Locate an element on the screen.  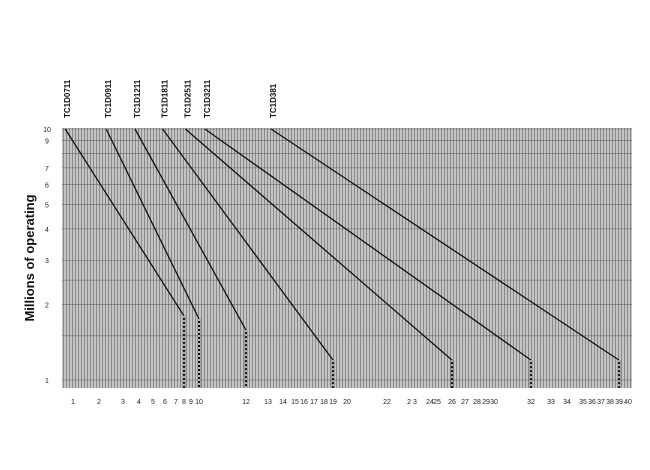
x-tick-label: 19 is located at coordinates (333, 402).